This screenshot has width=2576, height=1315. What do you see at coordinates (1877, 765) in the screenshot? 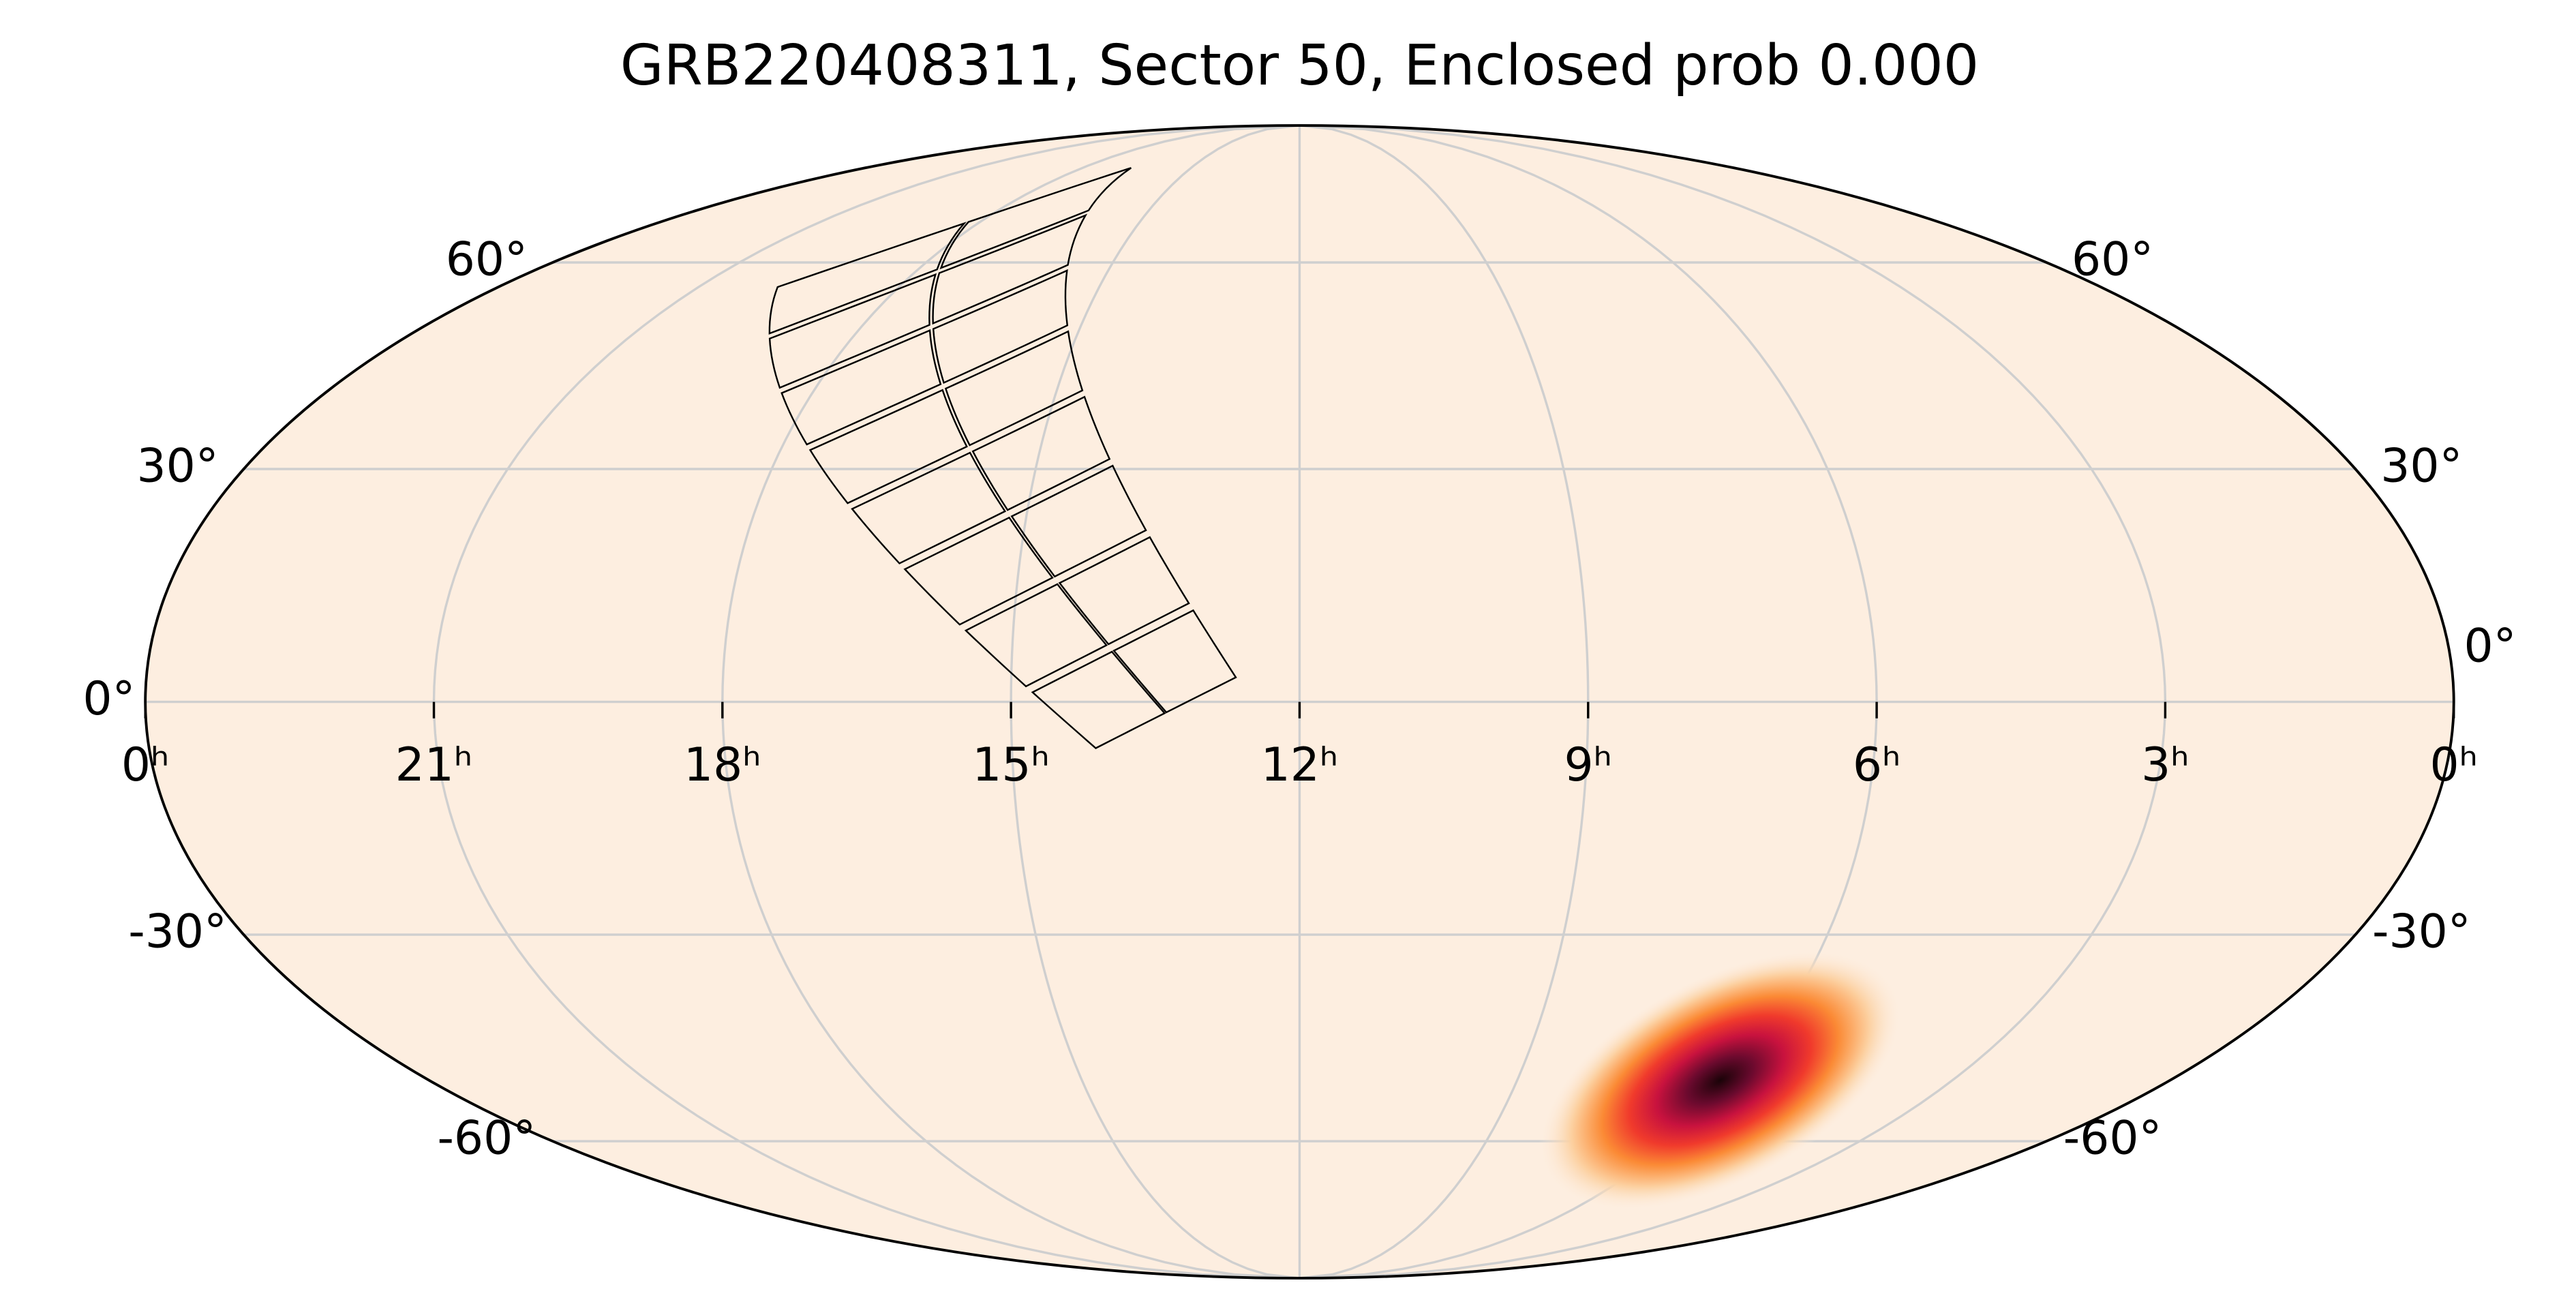
I see `x-tick-label: 6ʰ` at bounding box center [1877, 765].